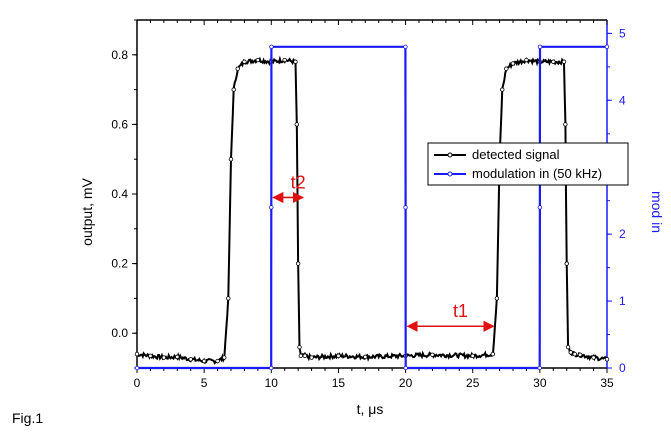  Describe the element at coordinates (119, 55) in the screenshot. I see `y-left-tick-label: 0.8` at that location.